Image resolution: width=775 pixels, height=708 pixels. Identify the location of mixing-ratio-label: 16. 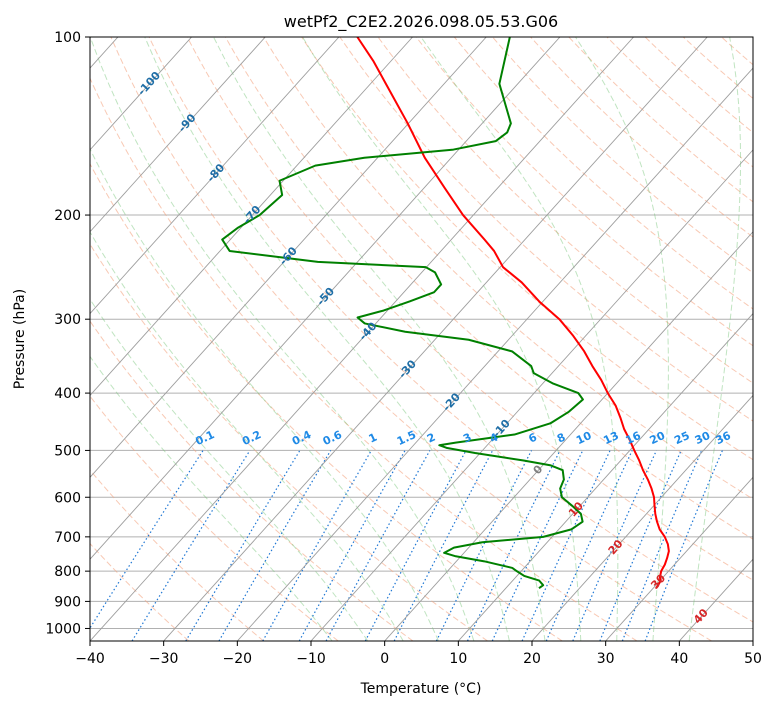
(634, 438).